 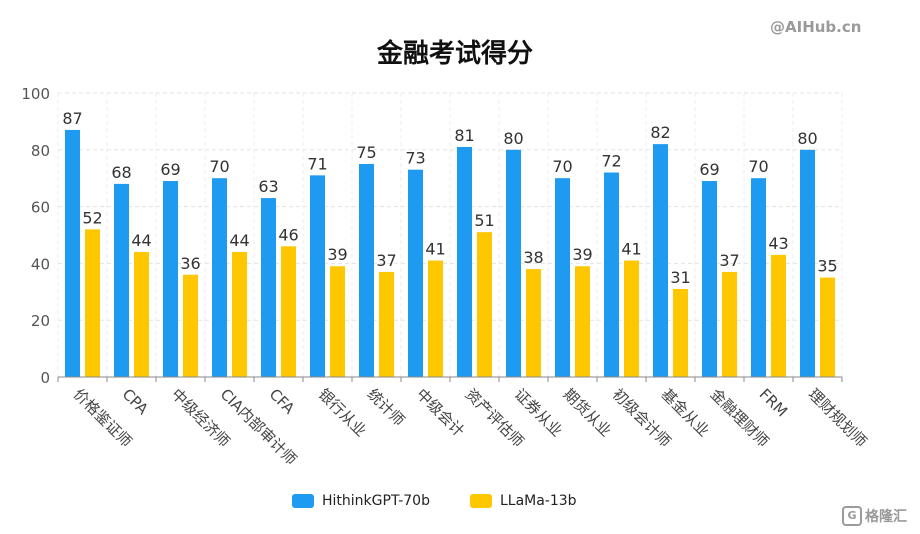 What do you see at coordinates (484, 220) in the screenshot?
I see `data-label-series-1: 51` at bounding box center [484, 220].